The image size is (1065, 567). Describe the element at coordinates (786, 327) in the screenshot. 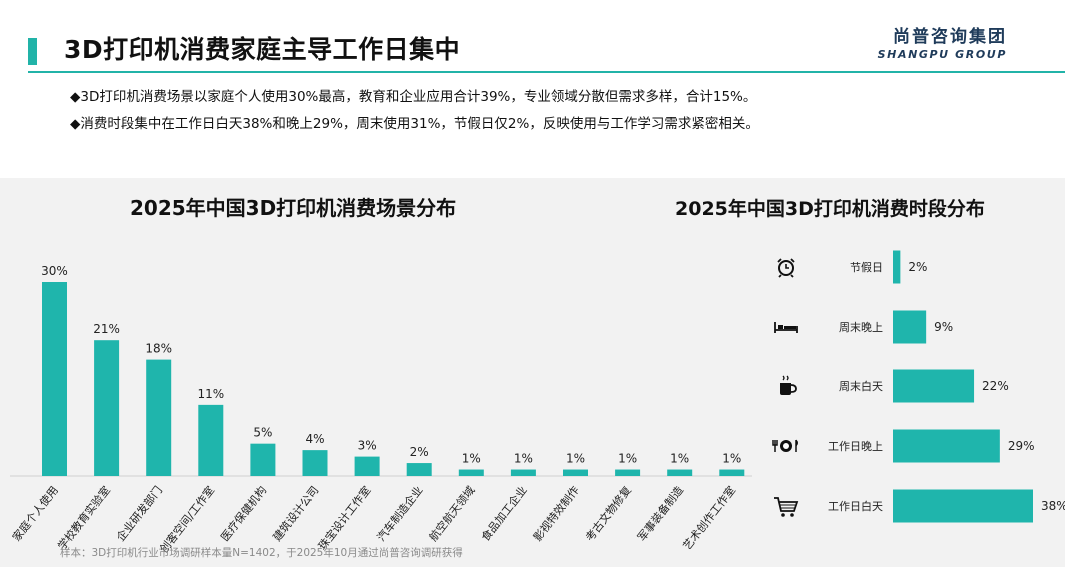

I see `bed-icon` at that location.